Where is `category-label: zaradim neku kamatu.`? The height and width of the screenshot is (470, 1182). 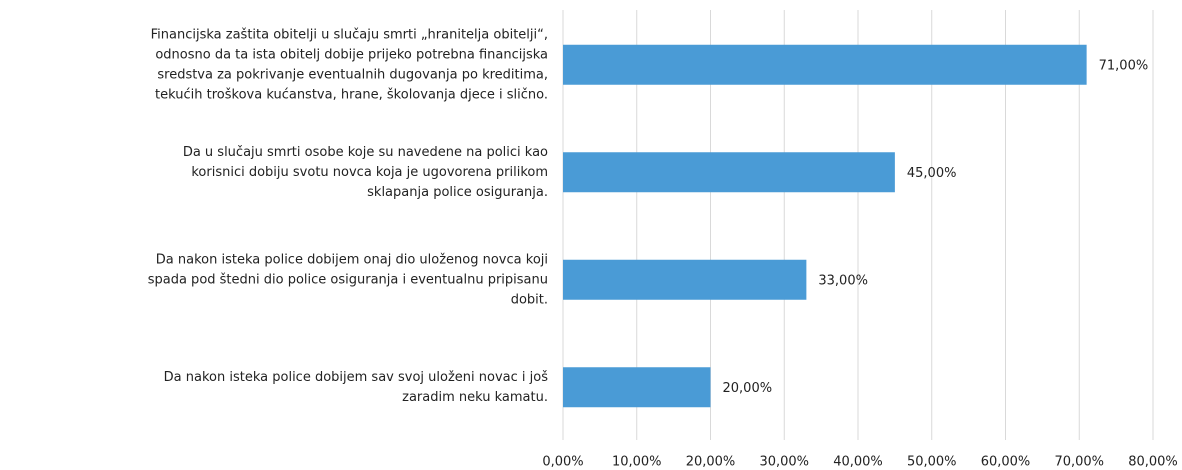
category-label: zaradim neku kamatu. is located at coordinates (475, 397).